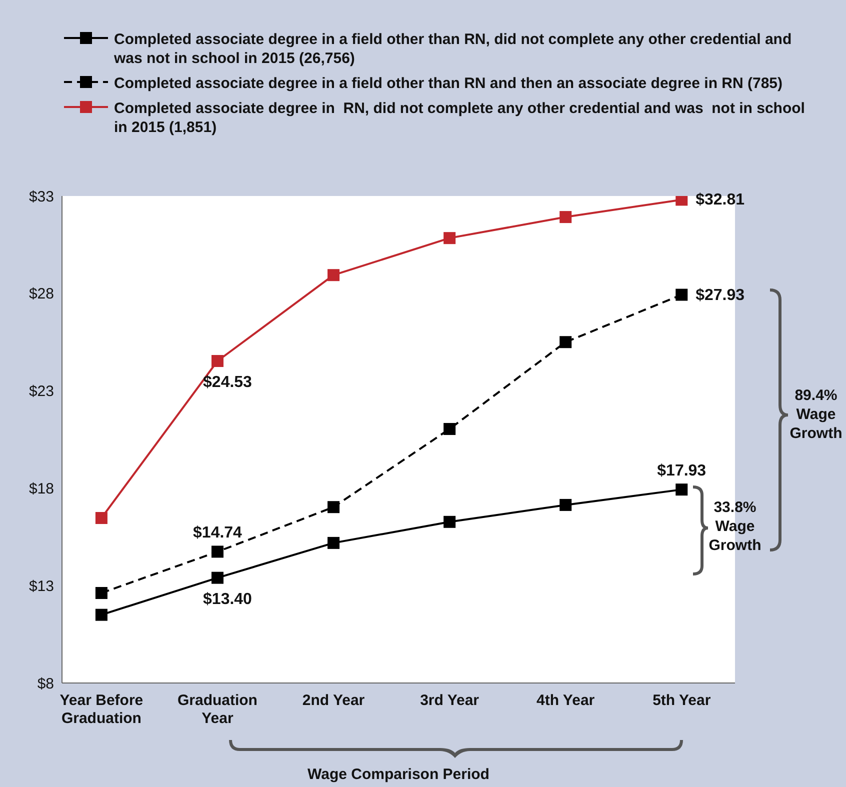  I want to click on data-label: $24.53, so click(227, 382).